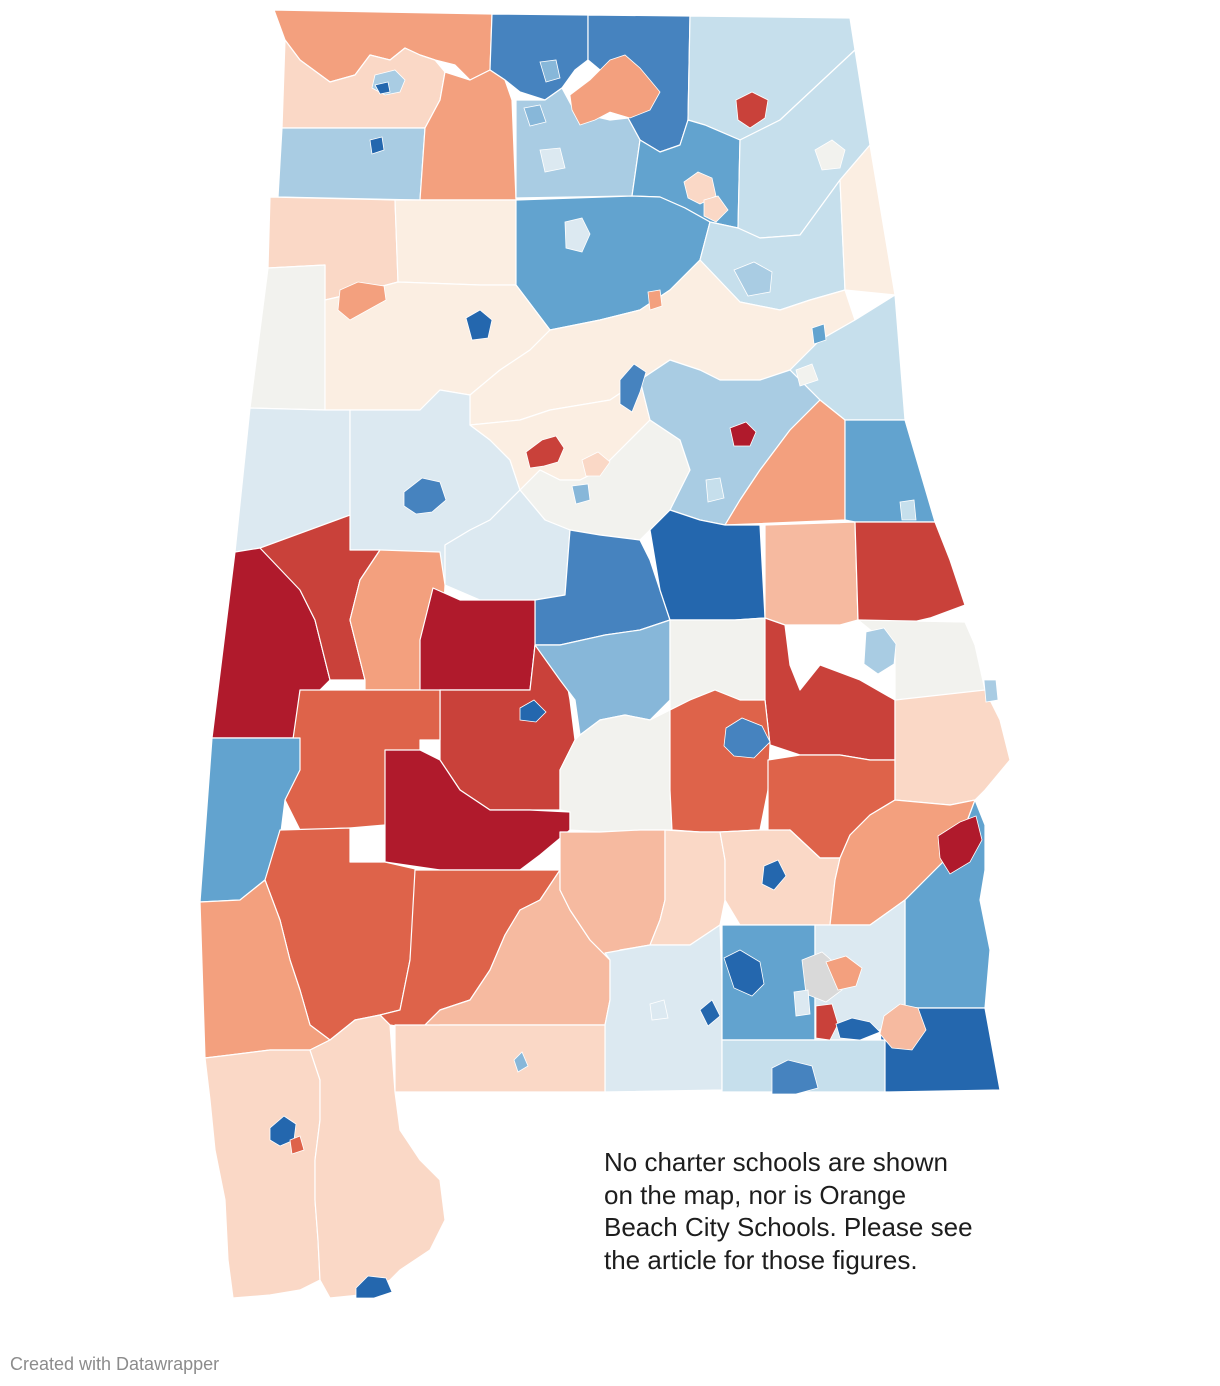 Image resolution: width=1220 pixels, height=1386 pixels. What do you see at coordinates (755, 1194) in the screenshot?
I see `annotation-line: on the map, nor is Orange` at bounding box center [755, 1194].